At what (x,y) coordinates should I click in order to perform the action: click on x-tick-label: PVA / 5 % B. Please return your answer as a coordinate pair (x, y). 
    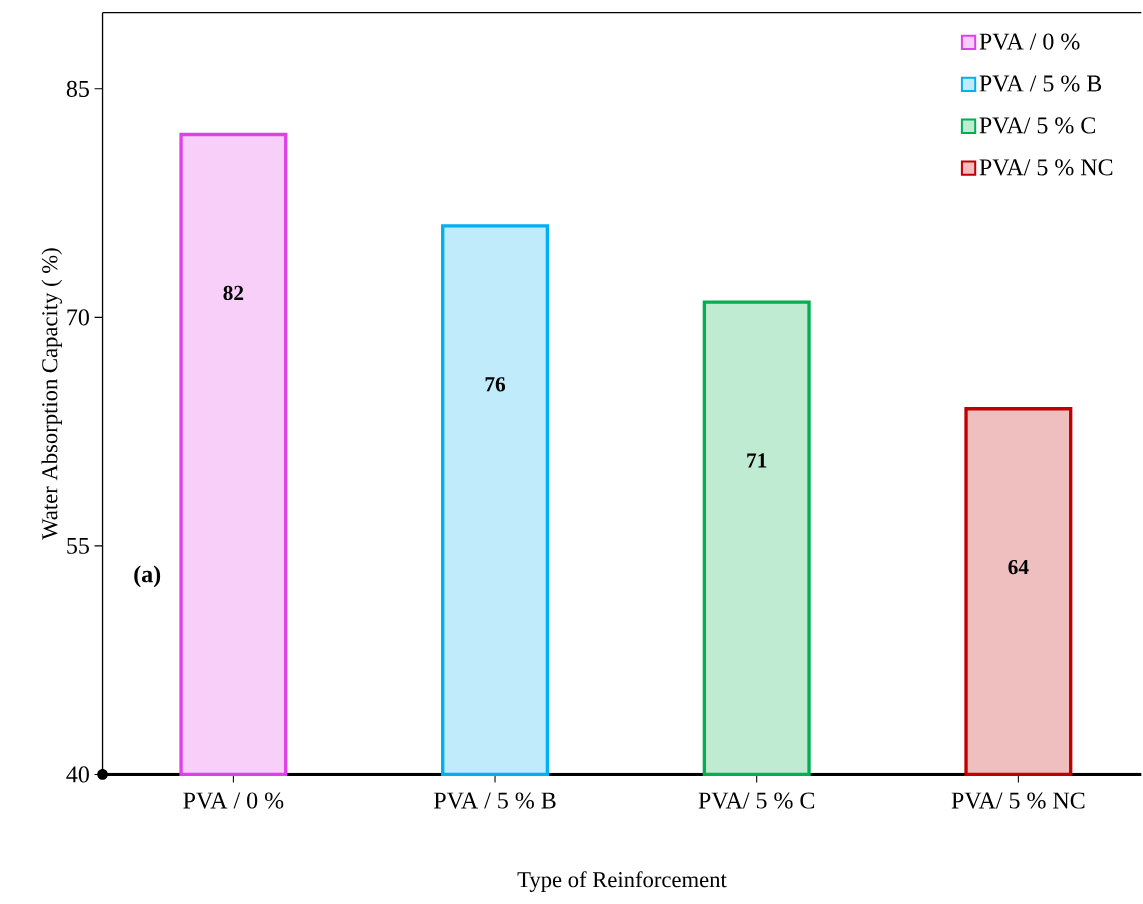
    Looking at the image, I should click on (495, 800).